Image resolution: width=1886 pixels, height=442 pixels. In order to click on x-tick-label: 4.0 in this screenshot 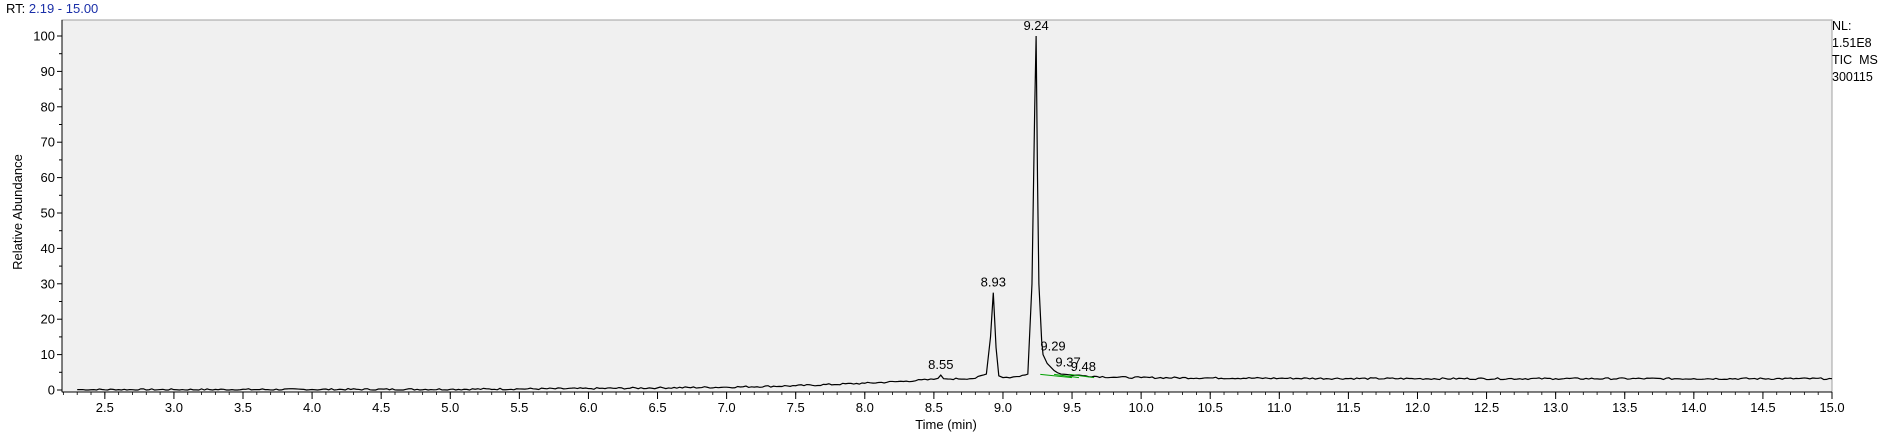, I will do `click(312, 407)`.